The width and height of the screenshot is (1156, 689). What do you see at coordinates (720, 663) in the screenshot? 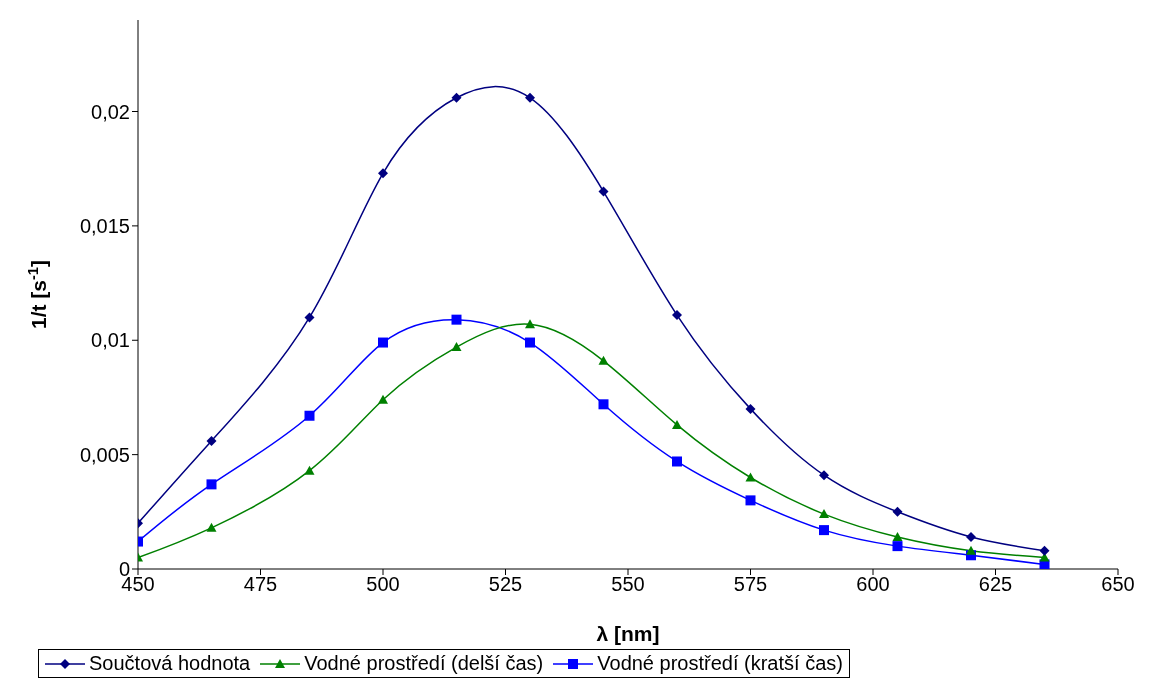
I see `legend-label: Vodné prostředí (kratší čas)` at bounding box center [720, 663].